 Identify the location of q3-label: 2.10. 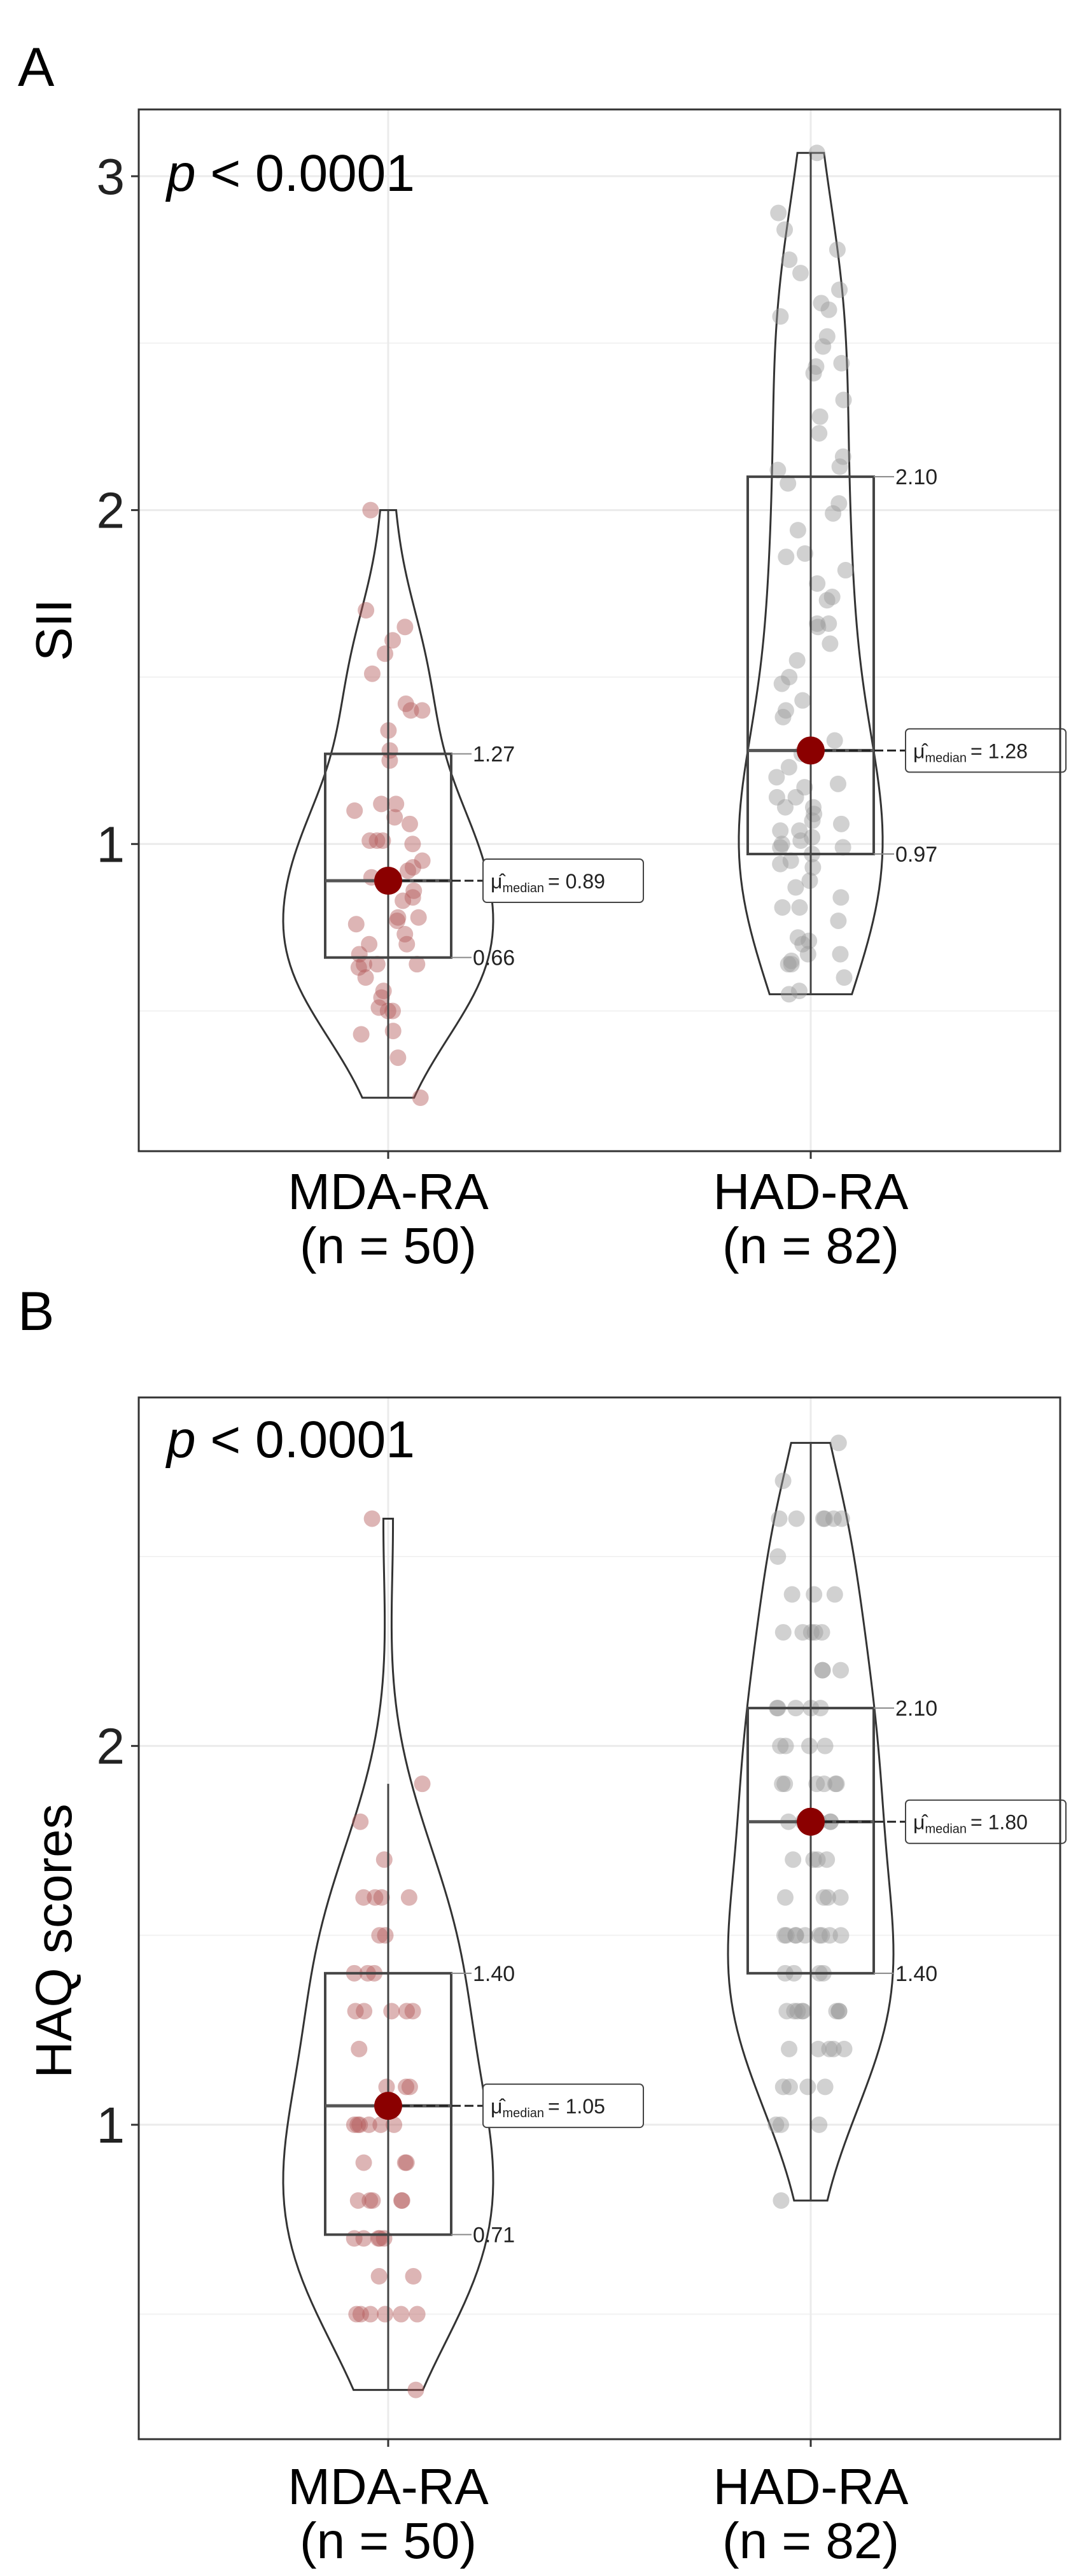
(916, 477).